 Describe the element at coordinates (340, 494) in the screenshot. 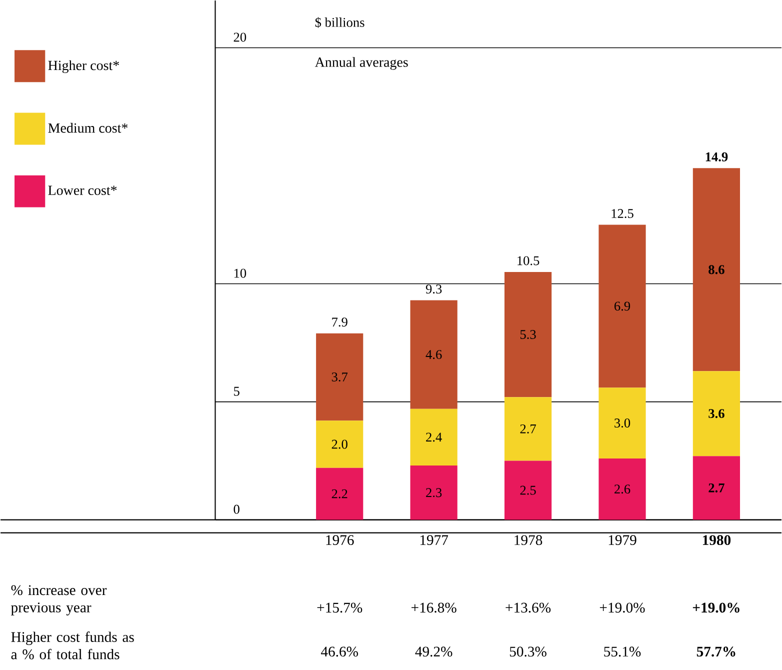

I see `data-label: 2.2` at that location.